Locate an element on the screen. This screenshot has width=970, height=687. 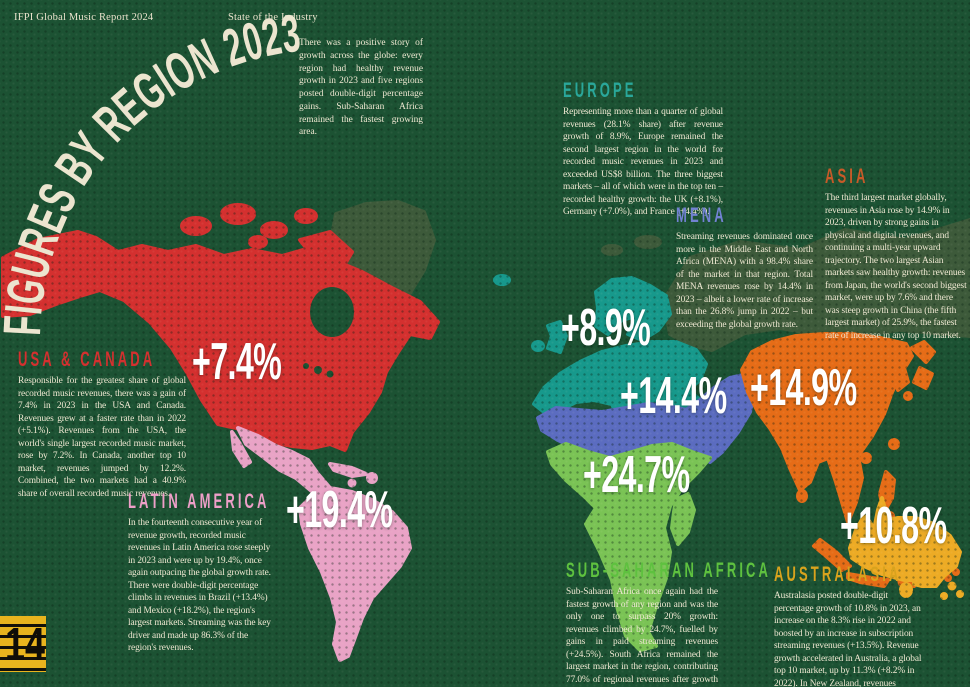
section-header: State of the Industry is located at coordinates (273, 17).